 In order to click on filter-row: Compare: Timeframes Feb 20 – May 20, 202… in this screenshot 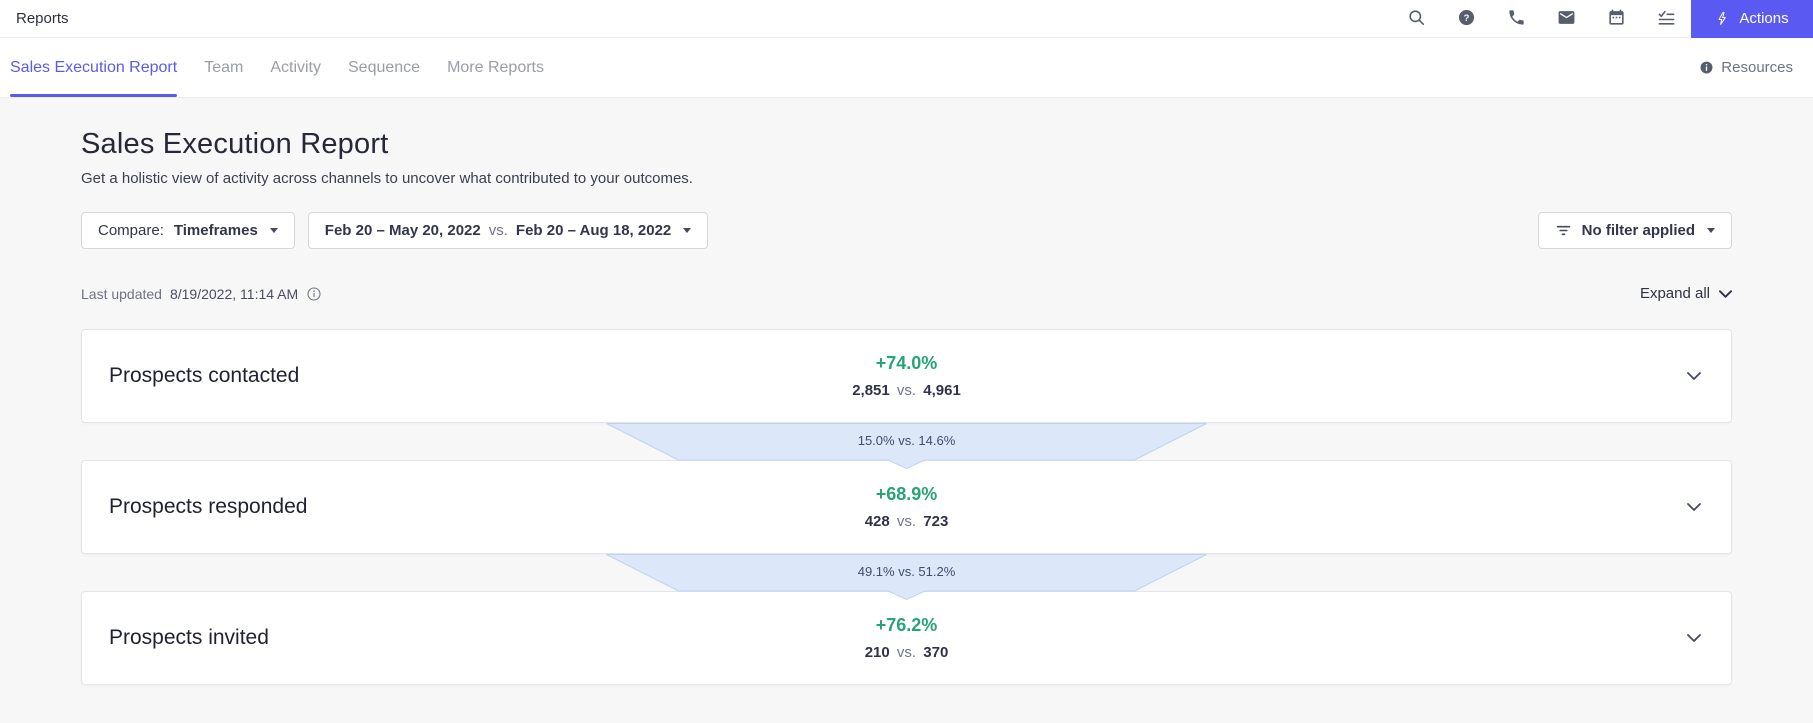, I will do `click(906, 230)`.